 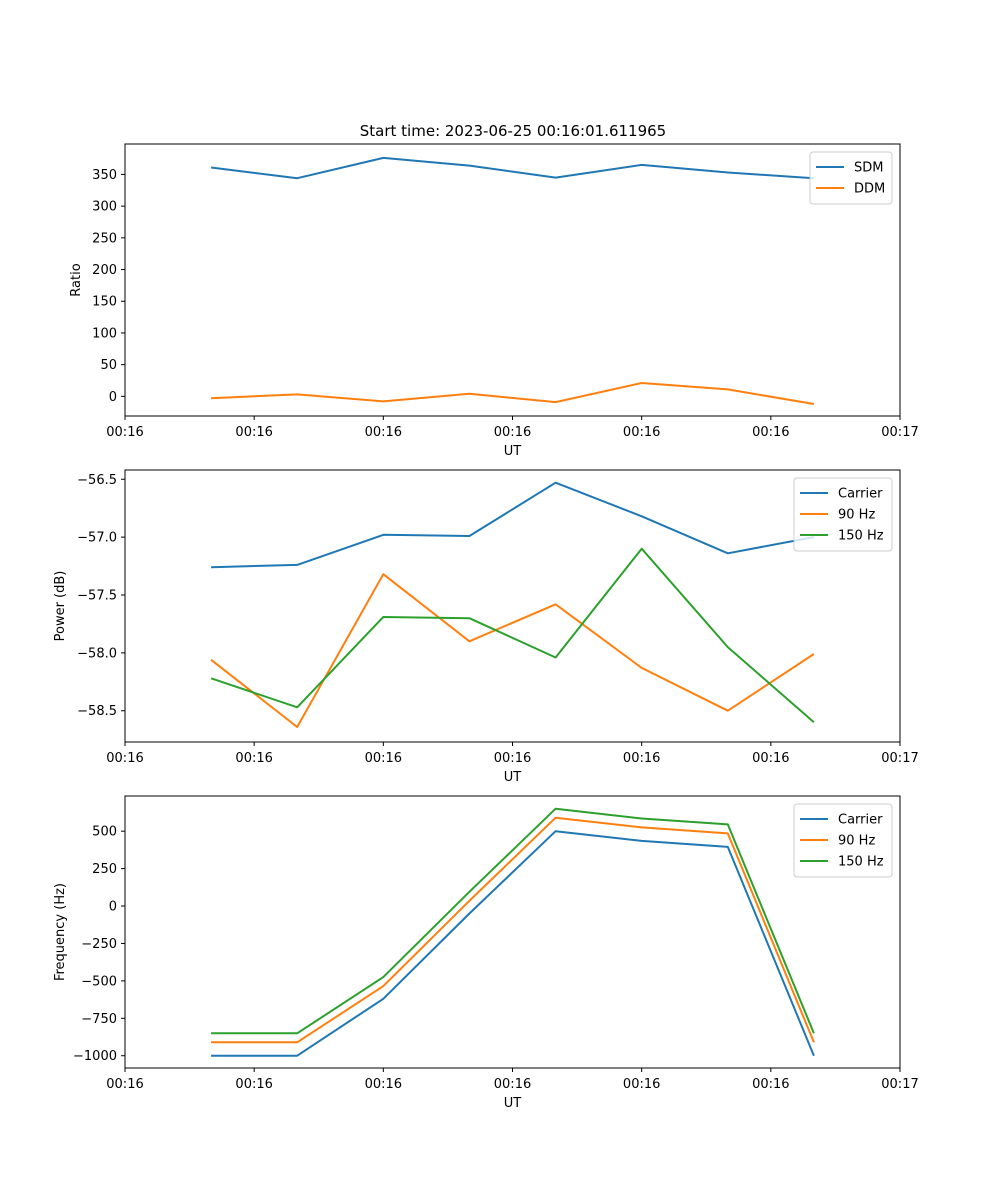 I want to click on frequency-y-axis-label: Frequency (Hz), so click(x=60, y=932).